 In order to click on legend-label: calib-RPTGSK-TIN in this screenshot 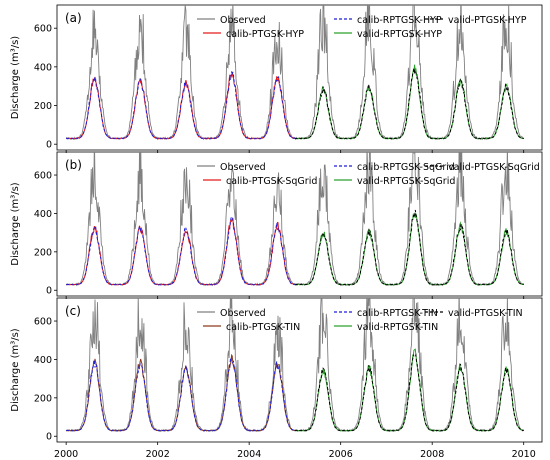, I will do `click(397, 313)`.